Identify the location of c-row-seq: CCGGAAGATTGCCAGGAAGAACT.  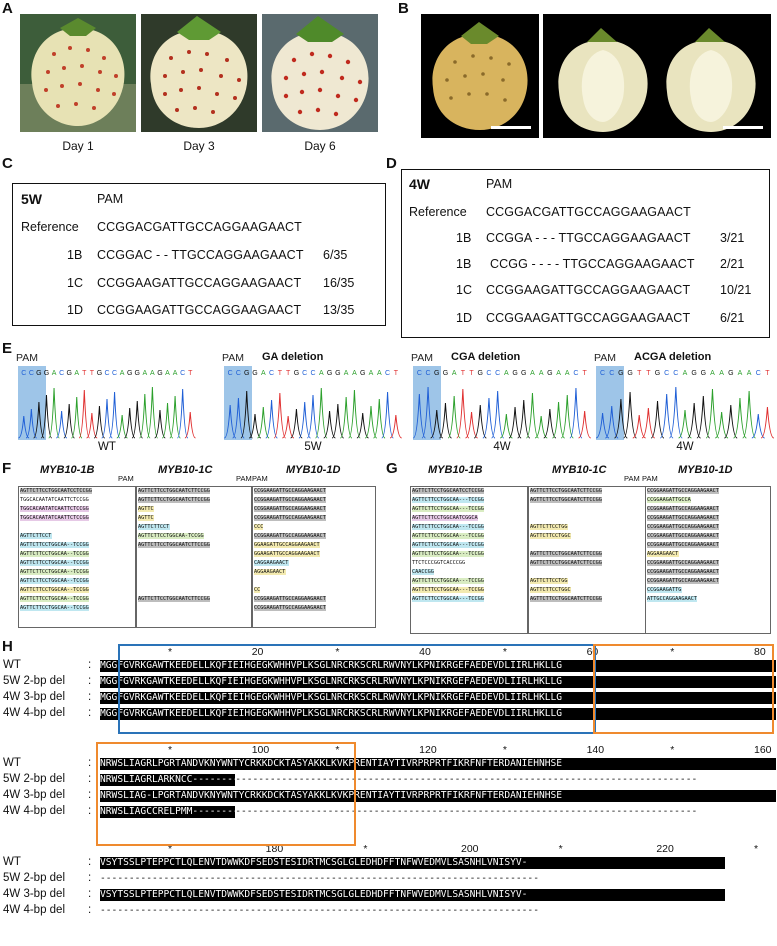
(199, 310).